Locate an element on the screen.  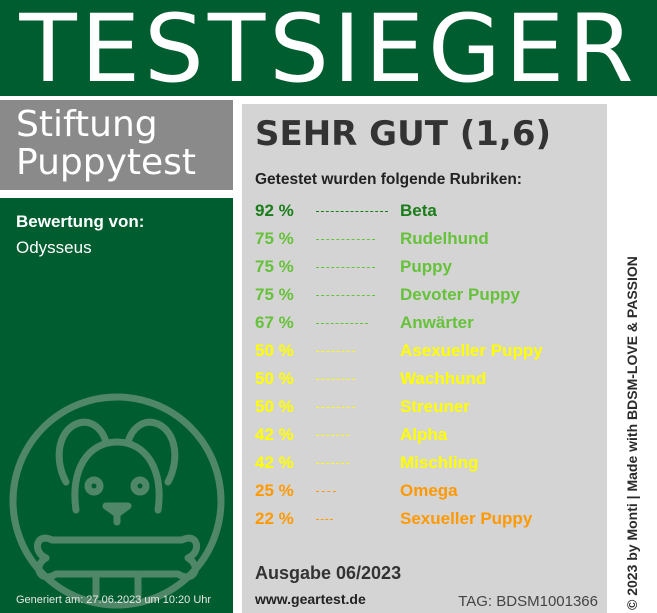
tag-label: TAG: BDSM1001366 is located at coordinates (528, 601).